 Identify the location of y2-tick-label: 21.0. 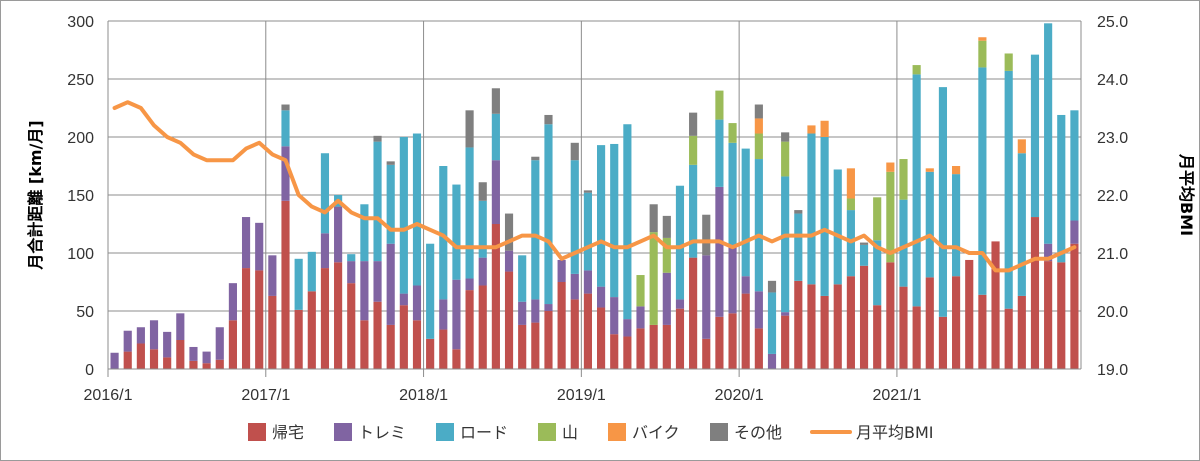
(1112, 254).